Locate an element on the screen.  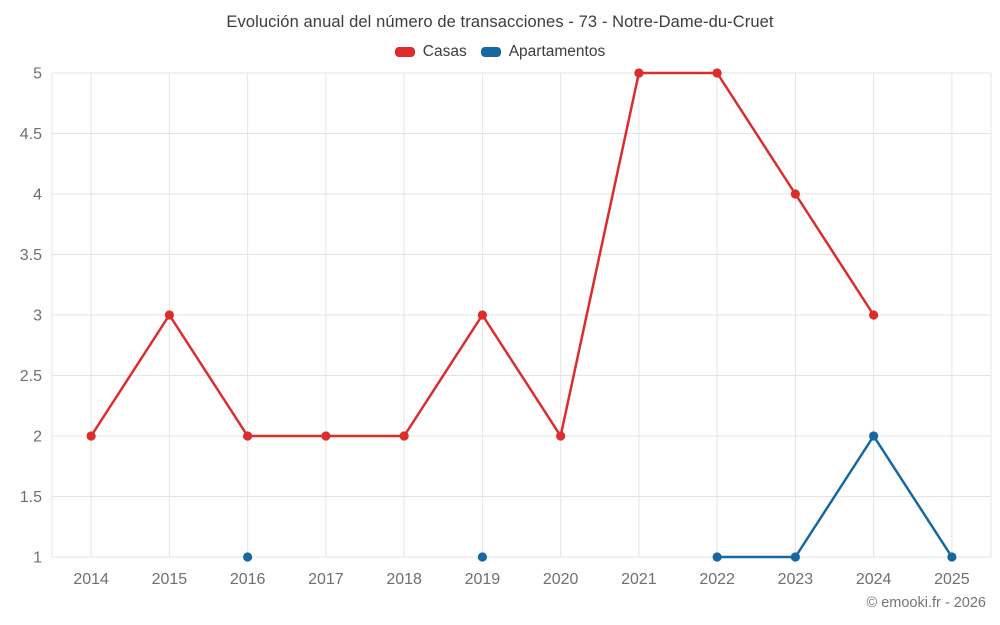
x-axis-label: 2017 is located at coordinates (326, 579).